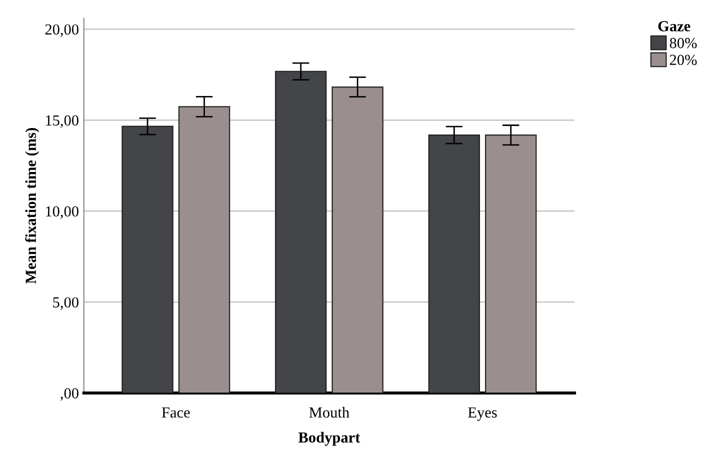 This screenshot has width=711, height=457. What do you see at coordinates (683, 43) in the screenshot?
I see `legend-label: 80%` at bounding box center [683, 43].